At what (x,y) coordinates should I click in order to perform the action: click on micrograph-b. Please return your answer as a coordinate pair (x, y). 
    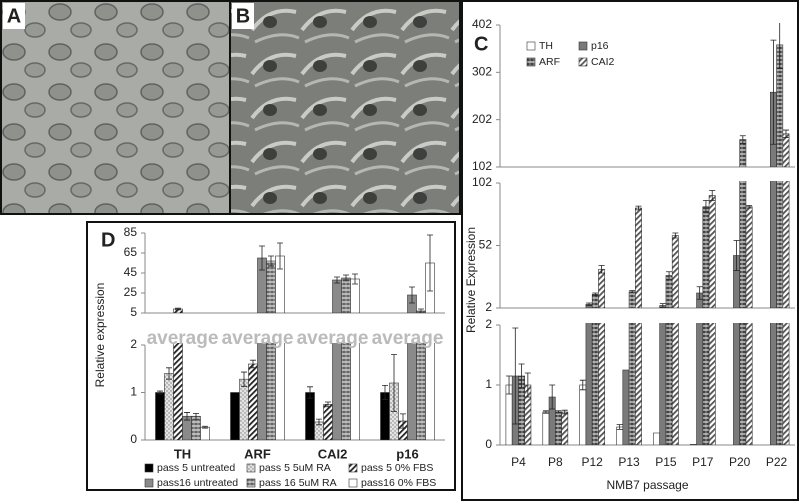
    Looking at the image, I should click on (345, 107).